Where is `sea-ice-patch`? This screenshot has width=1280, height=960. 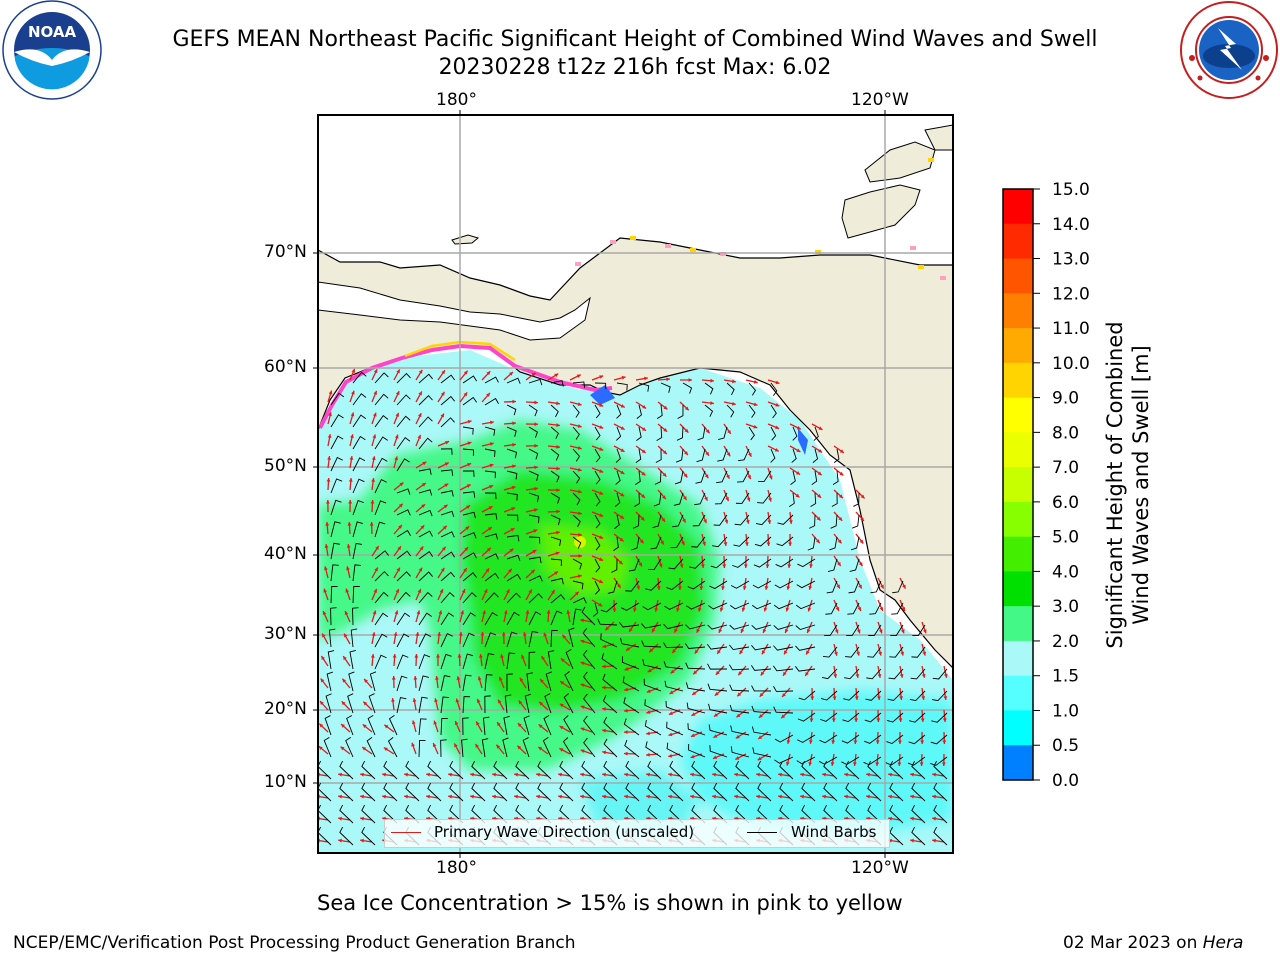 sea-ice-patch is located at coordinates (633, 238).